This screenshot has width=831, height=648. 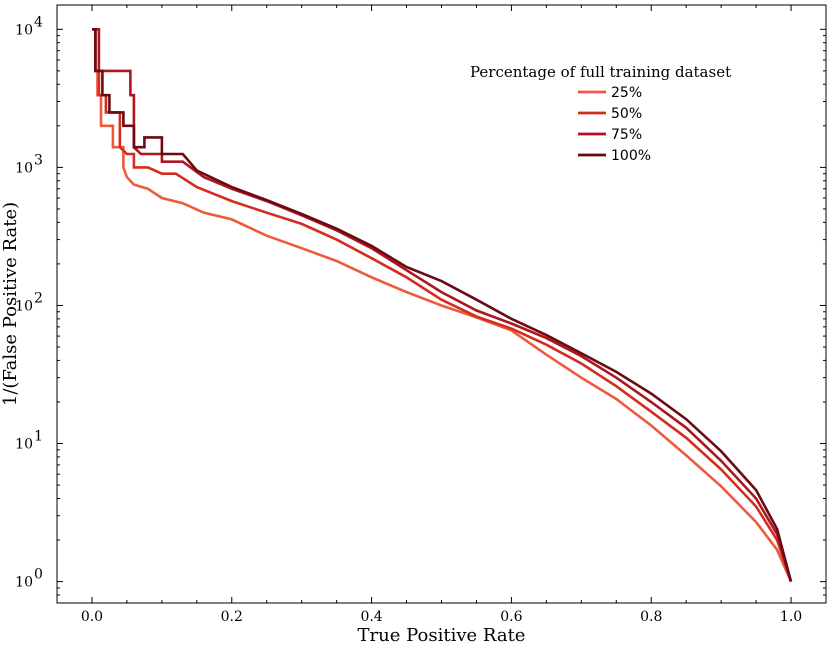 I want to click on x-tick-label: 1.0, so click(x=791, y=617).